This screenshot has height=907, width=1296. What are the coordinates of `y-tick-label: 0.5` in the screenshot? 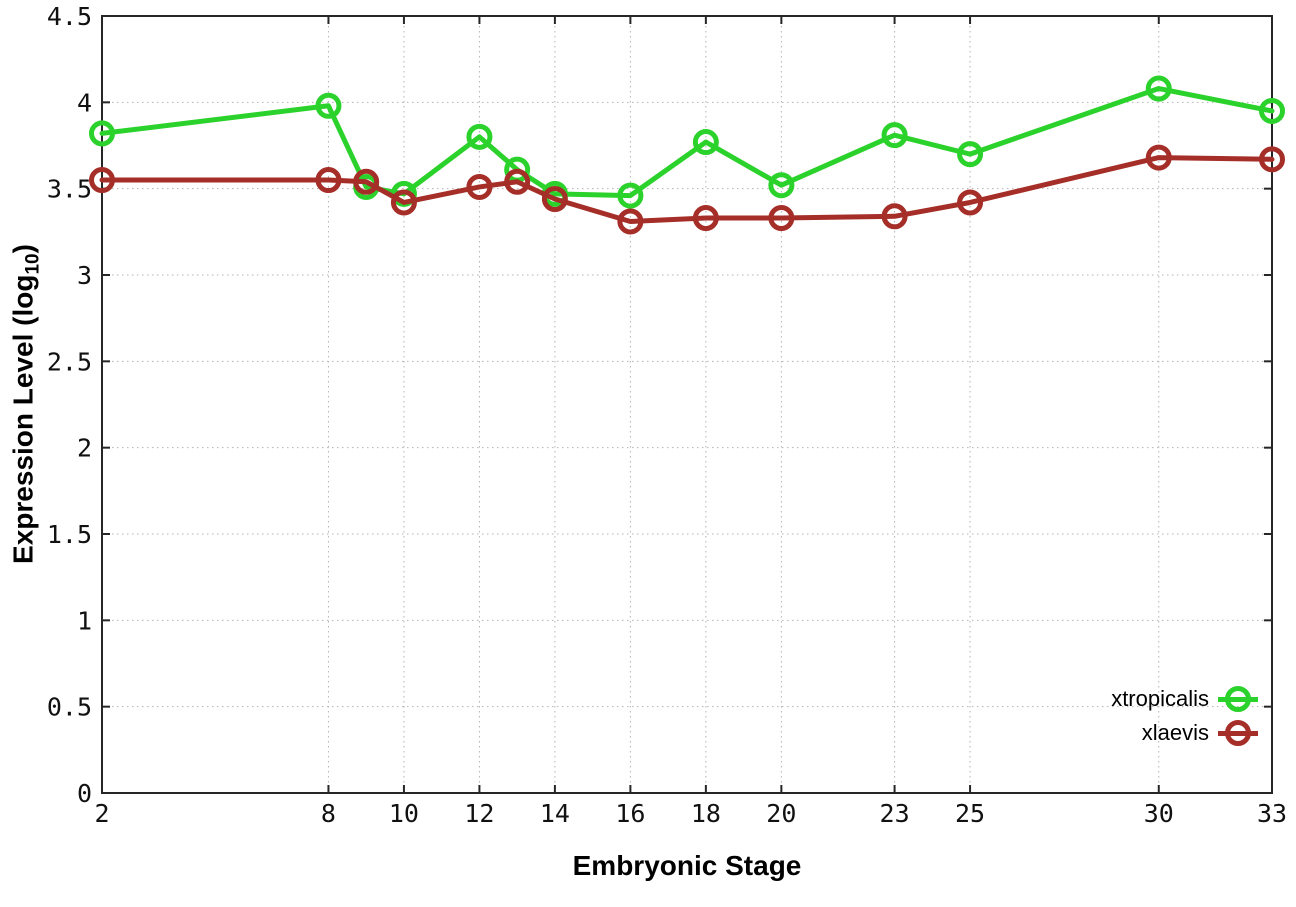 It's located at (69, 707).